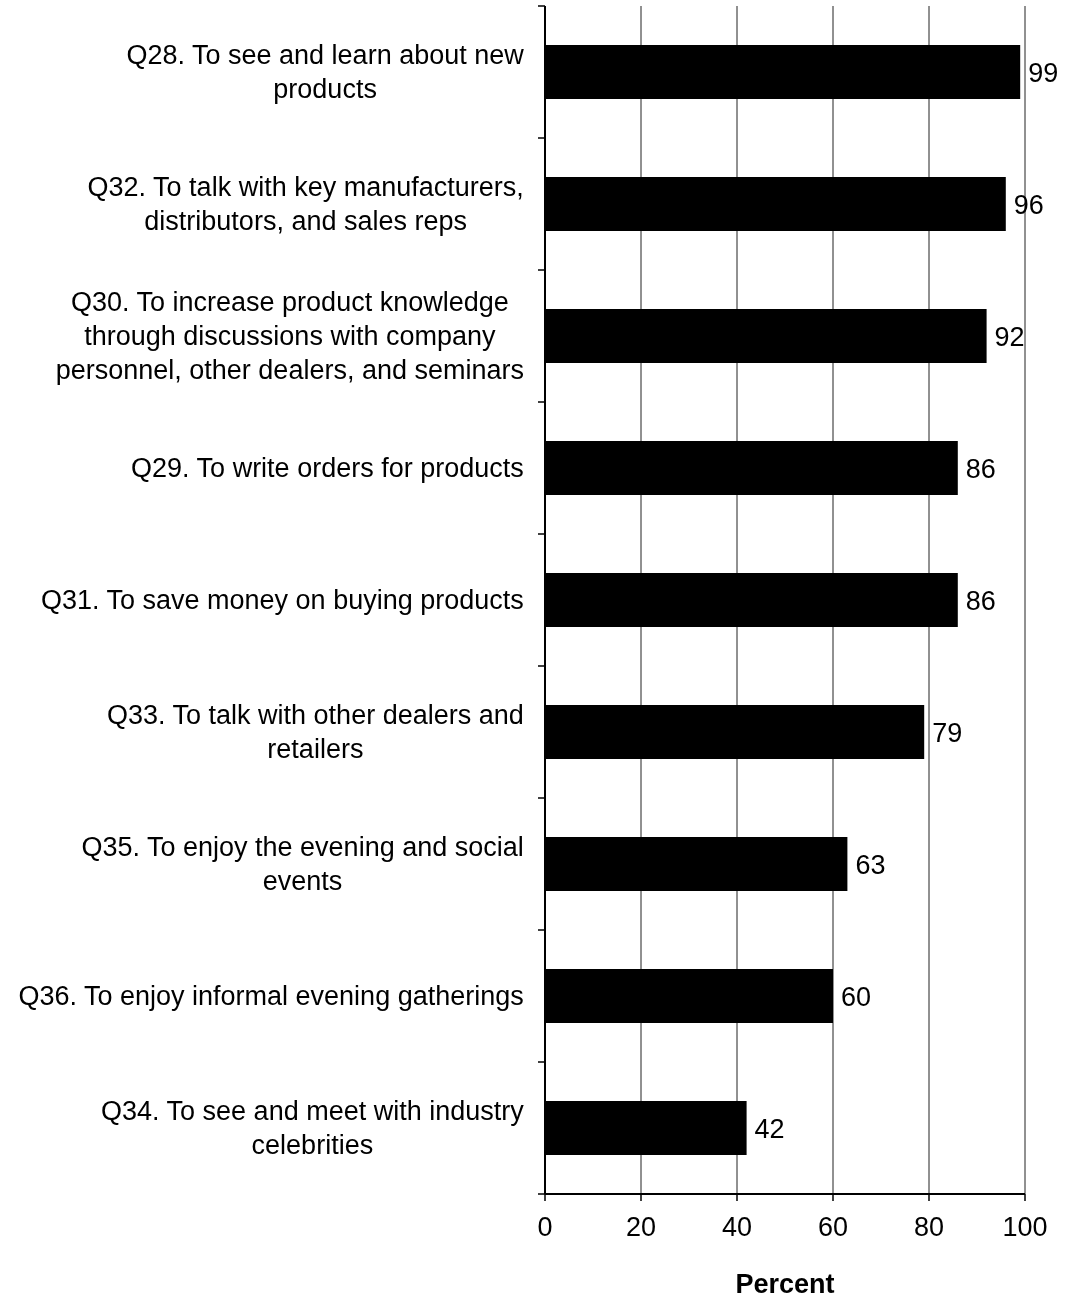 The image size is (1068, 1301). I want to click on data-label: 79, so click(947, 732).